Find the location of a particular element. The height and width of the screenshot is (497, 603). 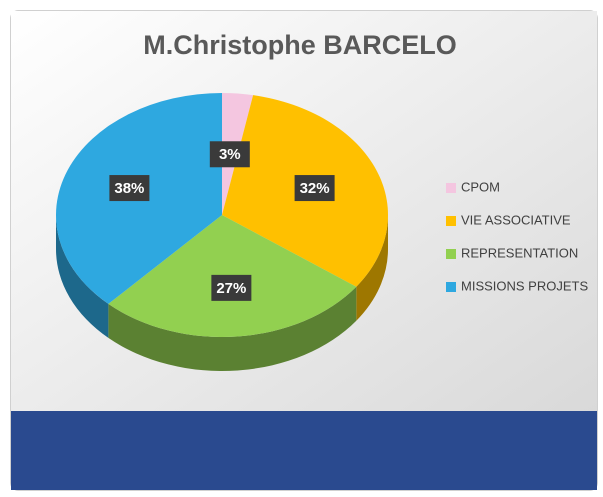

legend-label: CPOM is located at coordinates (480, 186).